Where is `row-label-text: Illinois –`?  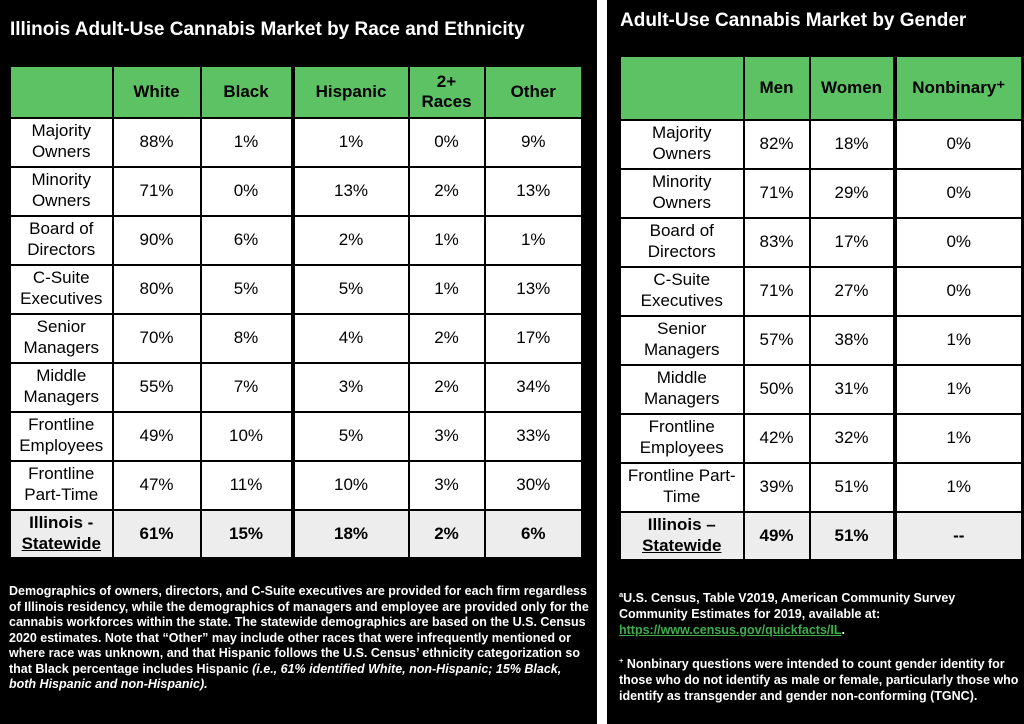 row-label-text: Illinois – is located at coordinates (681, 525).